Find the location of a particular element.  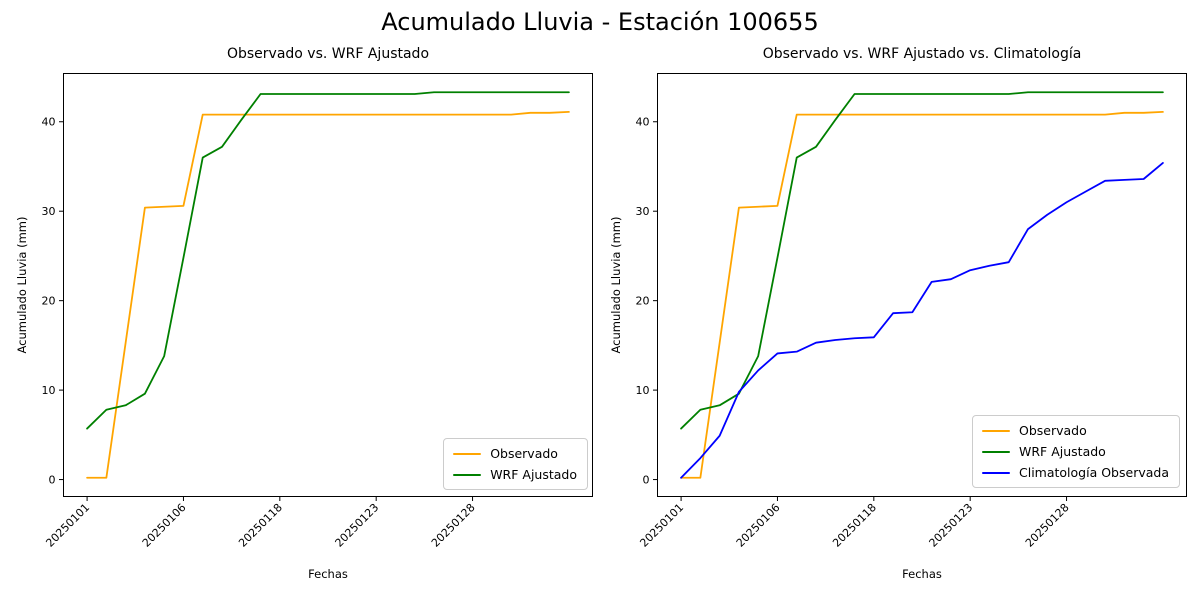

subplot-left-ylabel: Acumulado Lluvia (mm) is located at coordinates (22, 285).